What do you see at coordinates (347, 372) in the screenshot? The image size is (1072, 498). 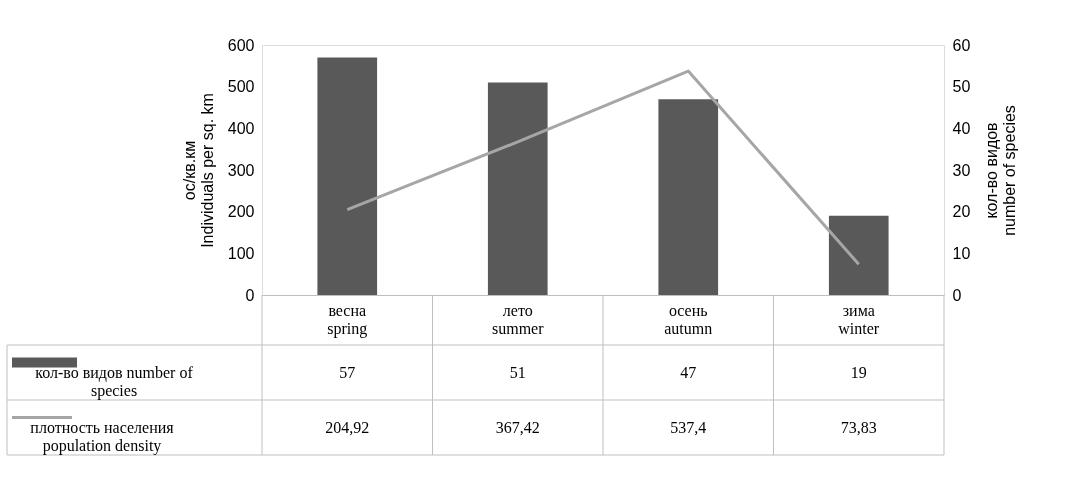 I see `data-label: 57` at bounding box center [347, 372].